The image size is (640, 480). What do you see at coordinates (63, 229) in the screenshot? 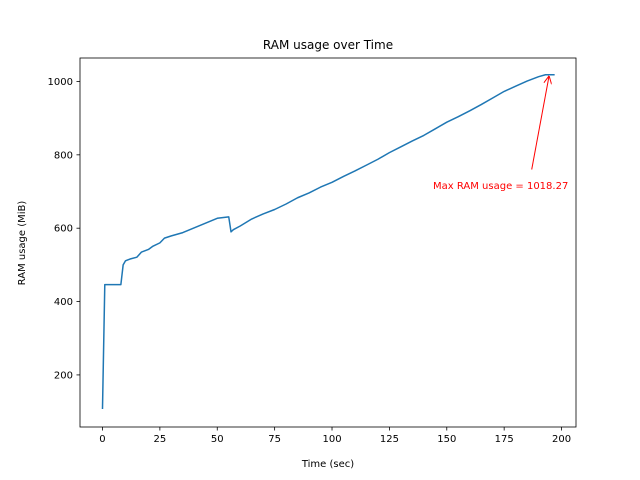
I see `y-tick-label-600: 600` at bounding box center [63, 229].